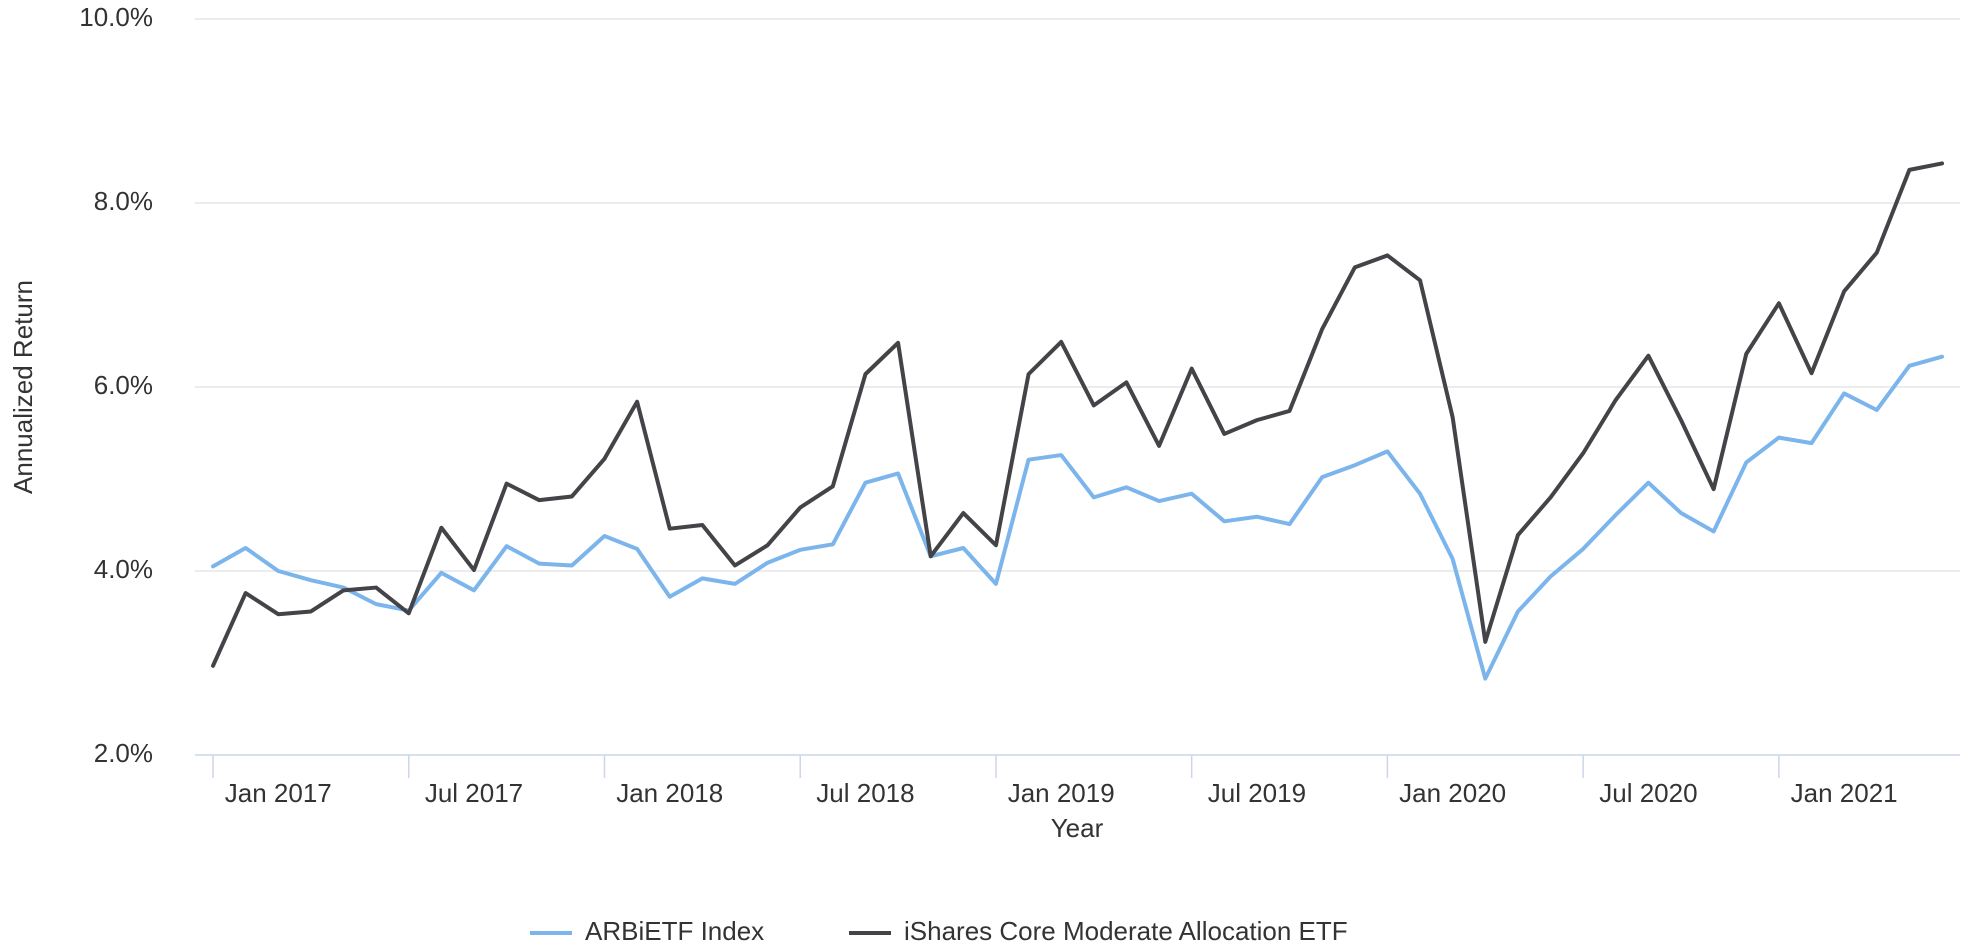 Image resolution: width=1965 pixels, height=949 pixels. I want to click on y-tick-label: 10.0%, so click(116, 17).